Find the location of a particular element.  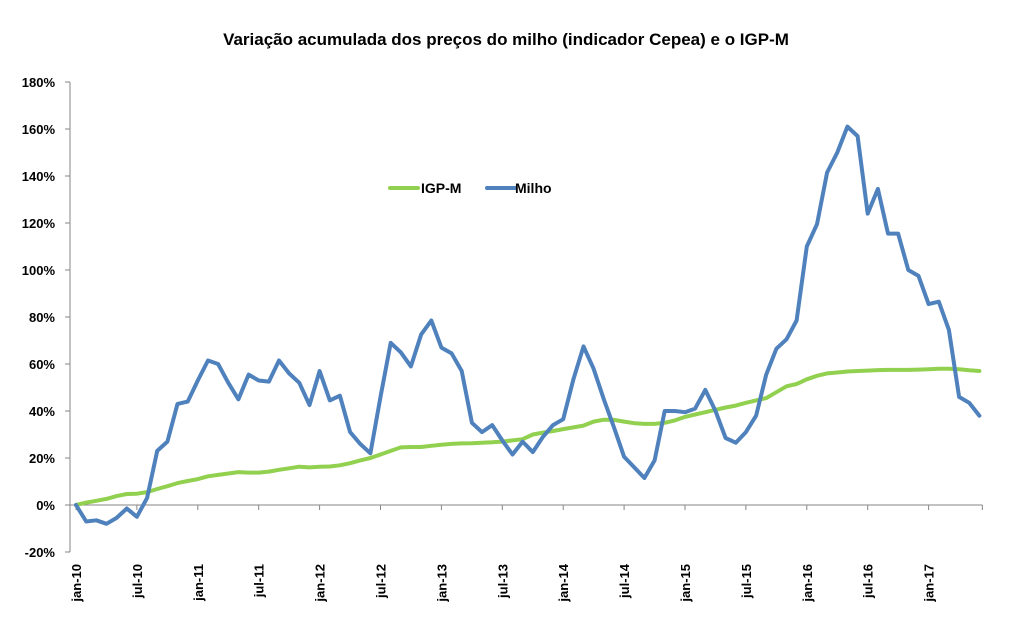

x-tick-label: jul-10 is located at coordinates (137, 581).